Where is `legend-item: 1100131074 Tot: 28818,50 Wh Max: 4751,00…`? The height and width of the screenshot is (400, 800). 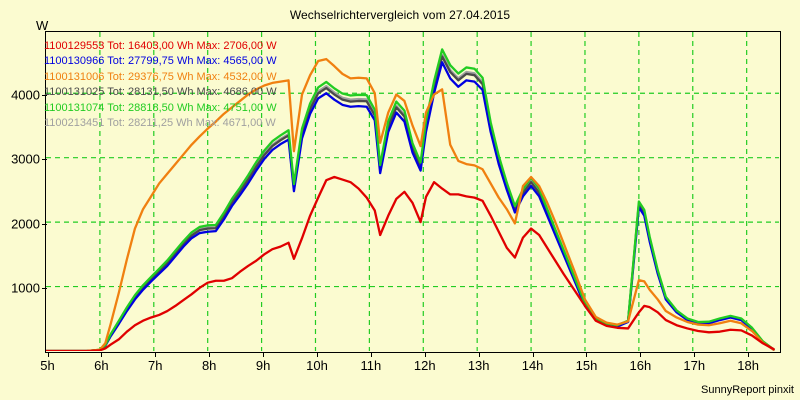 legend-item: 1100131074 Tot: 28818,50 Wh Max: 4751,00… is located at coordinates (160, 107).